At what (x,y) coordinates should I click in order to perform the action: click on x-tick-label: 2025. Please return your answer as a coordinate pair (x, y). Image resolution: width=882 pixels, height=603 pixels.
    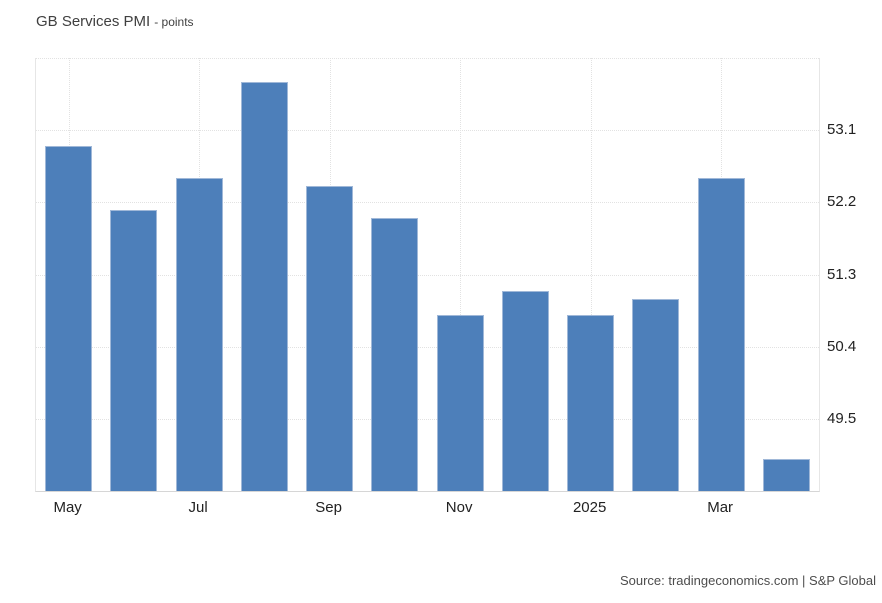
    Looking at the image, I should click on (589, 507).